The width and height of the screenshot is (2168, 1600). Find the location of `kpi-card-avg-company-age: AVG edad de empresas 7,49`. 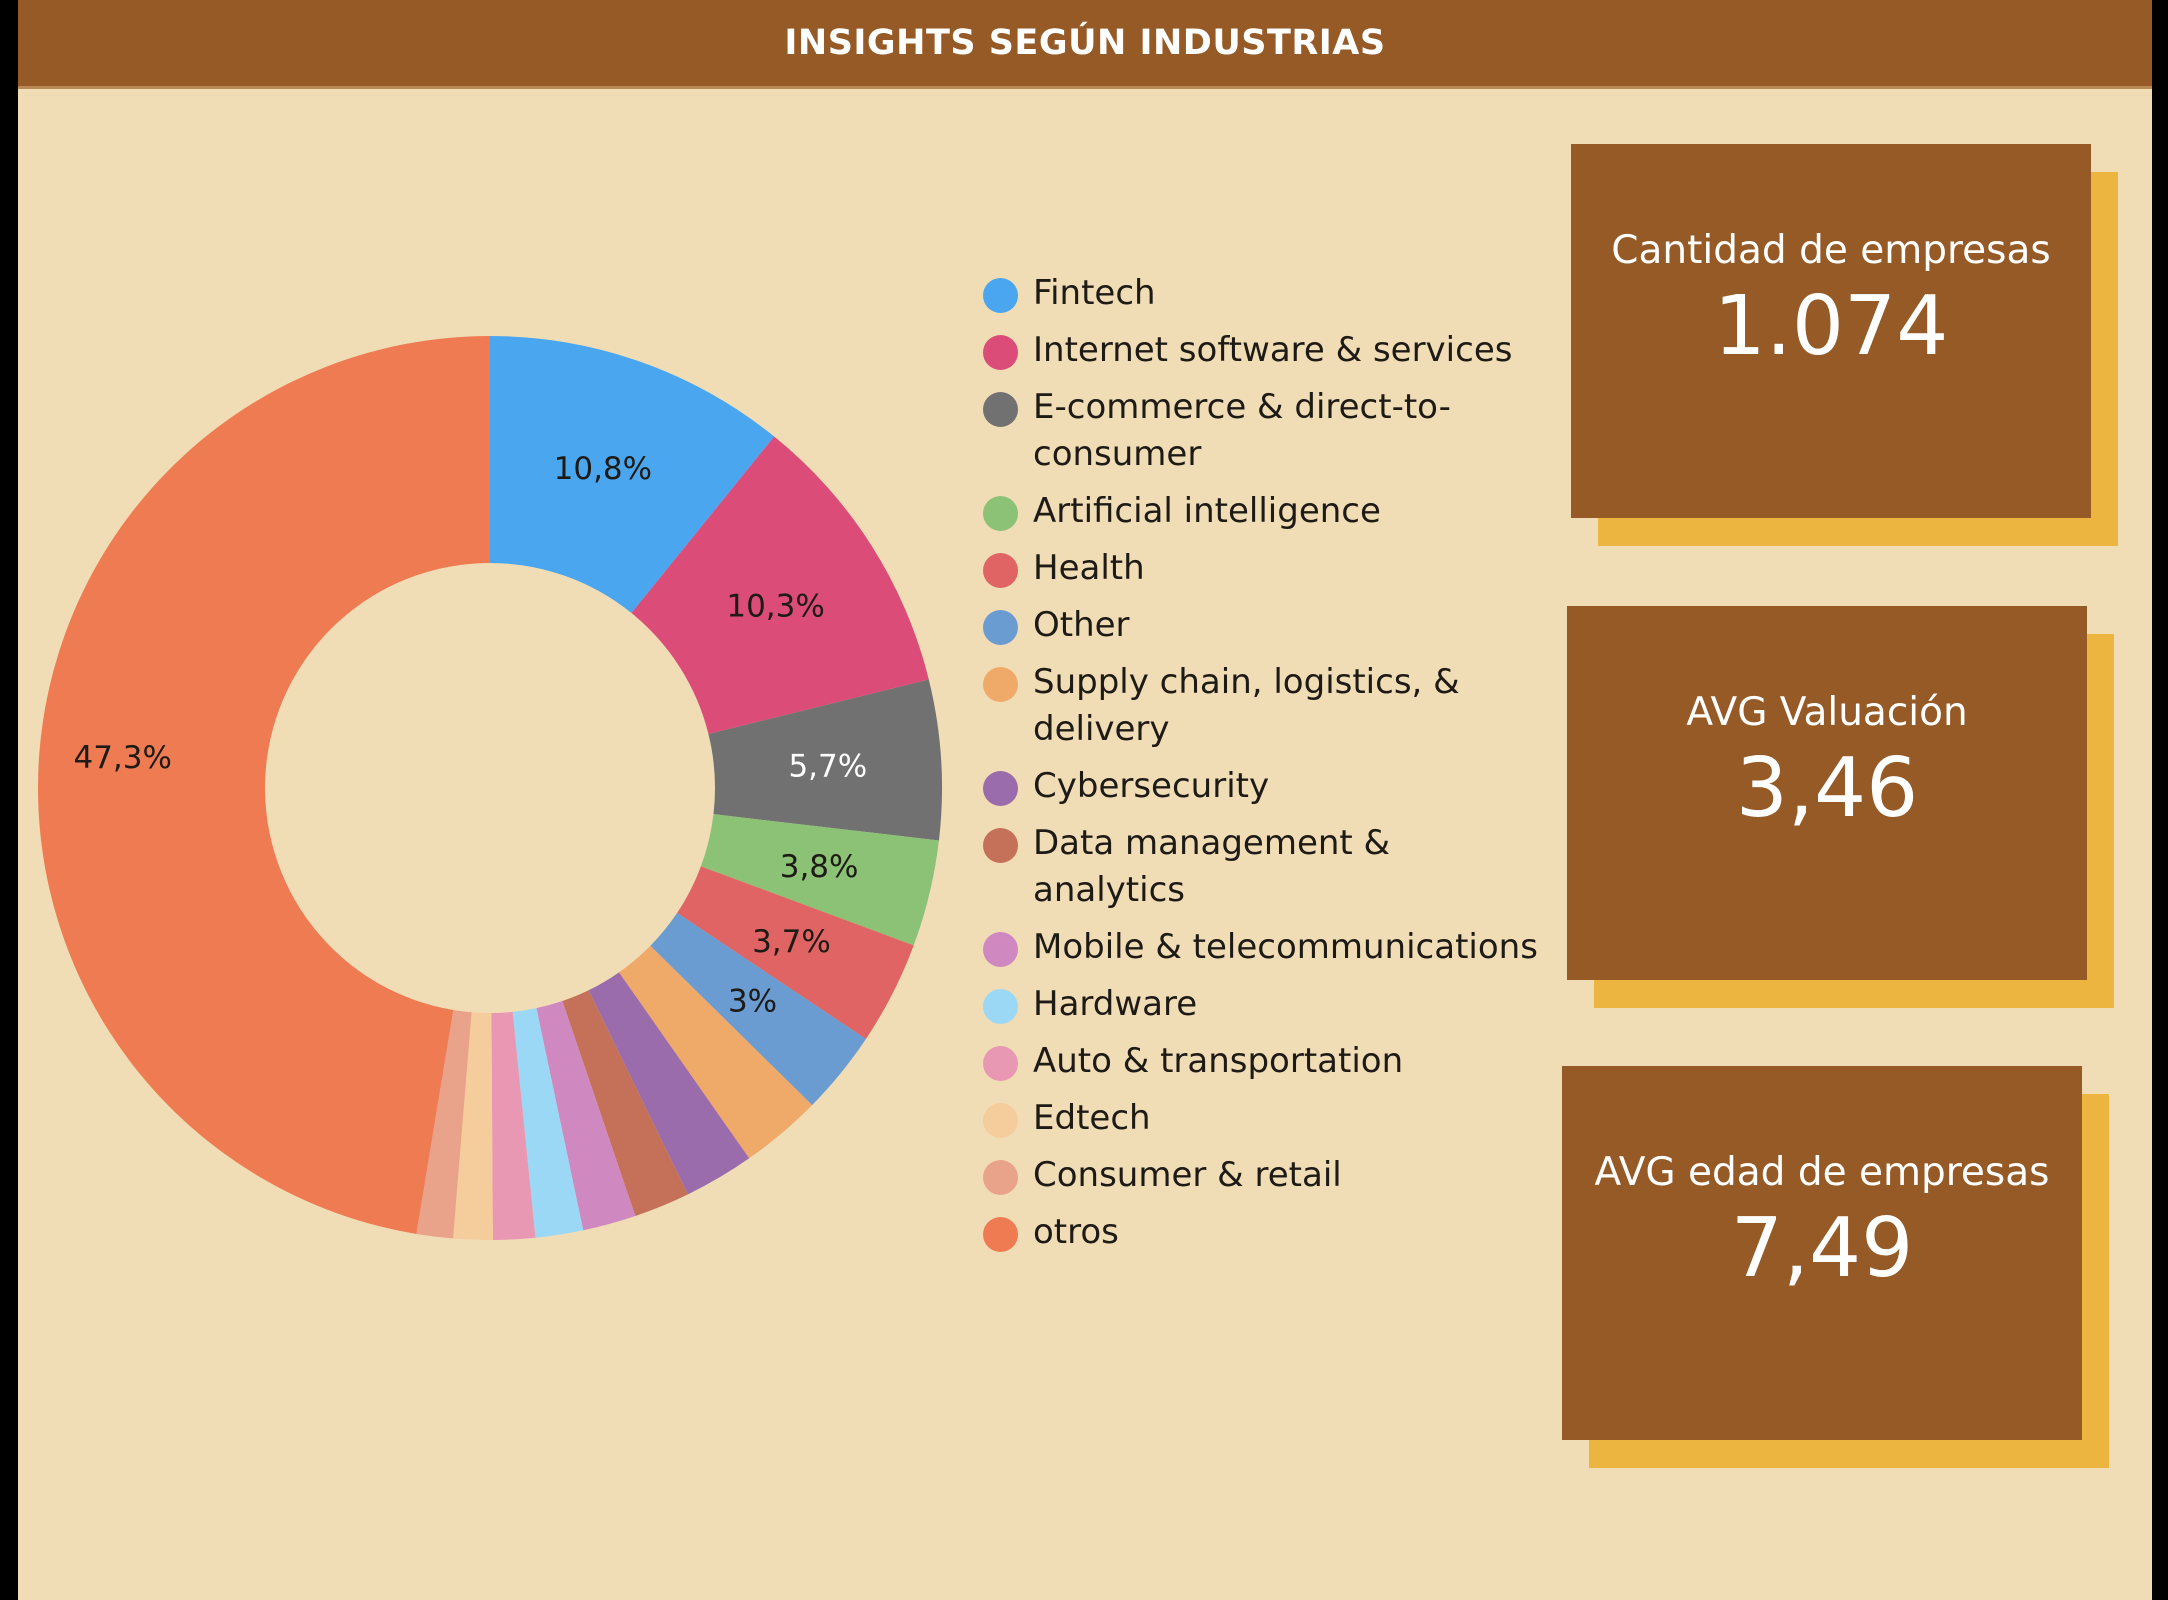

kpi-card-avg-company-age: AVG edad de empresas 7,49 is located at coordinates (1835, 1267).